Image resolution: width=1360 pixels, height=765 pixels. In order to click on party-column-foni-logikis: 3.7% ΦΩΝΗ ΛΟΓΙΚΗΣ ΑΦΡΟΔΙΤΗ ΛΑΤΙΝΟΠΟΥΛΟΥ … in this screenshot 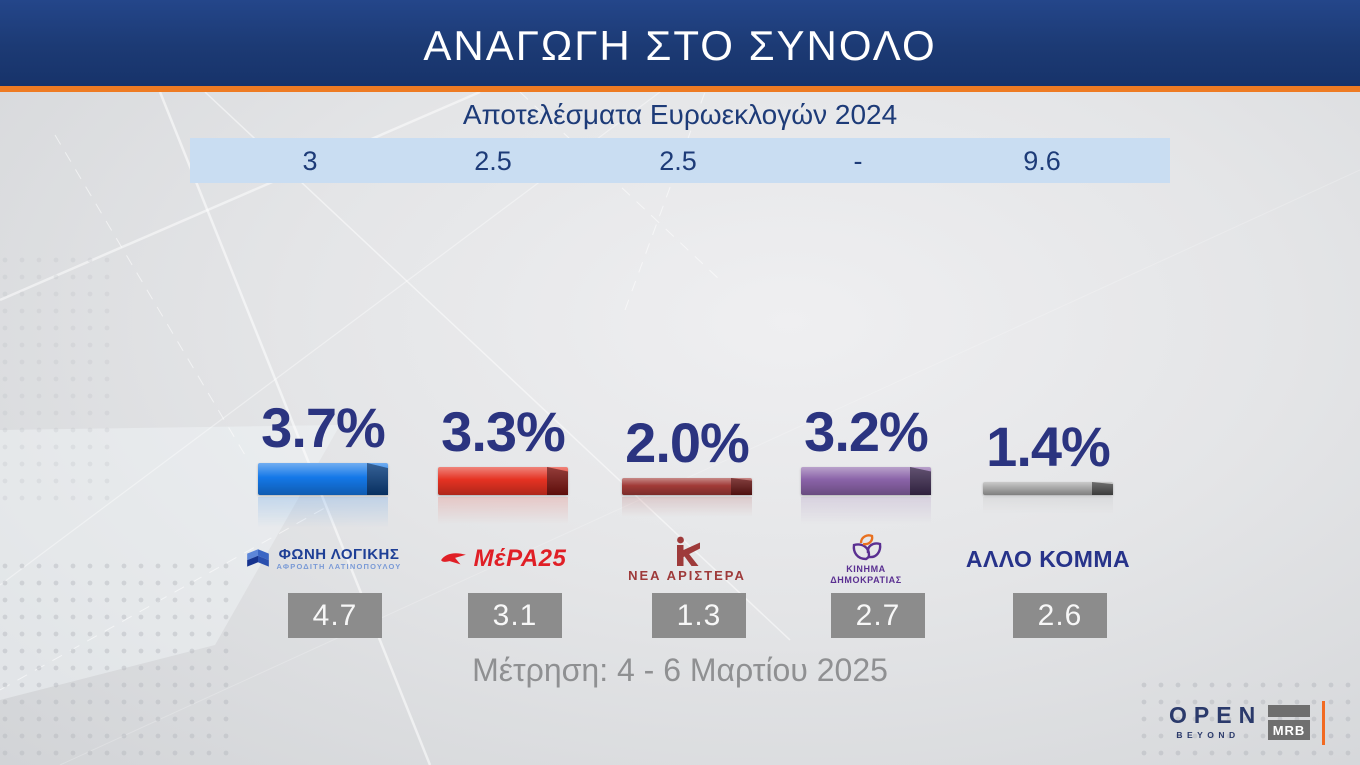, I will do `click(323, 522)`.